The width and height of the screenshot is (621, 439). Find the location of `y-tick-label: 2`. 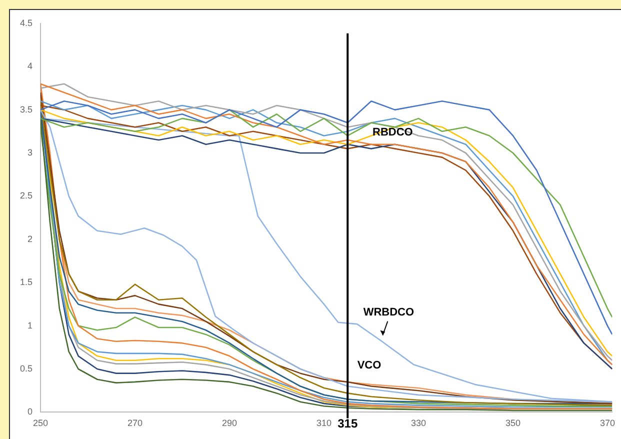

y-tick-label: 2 is located at coordinates (30, 239).